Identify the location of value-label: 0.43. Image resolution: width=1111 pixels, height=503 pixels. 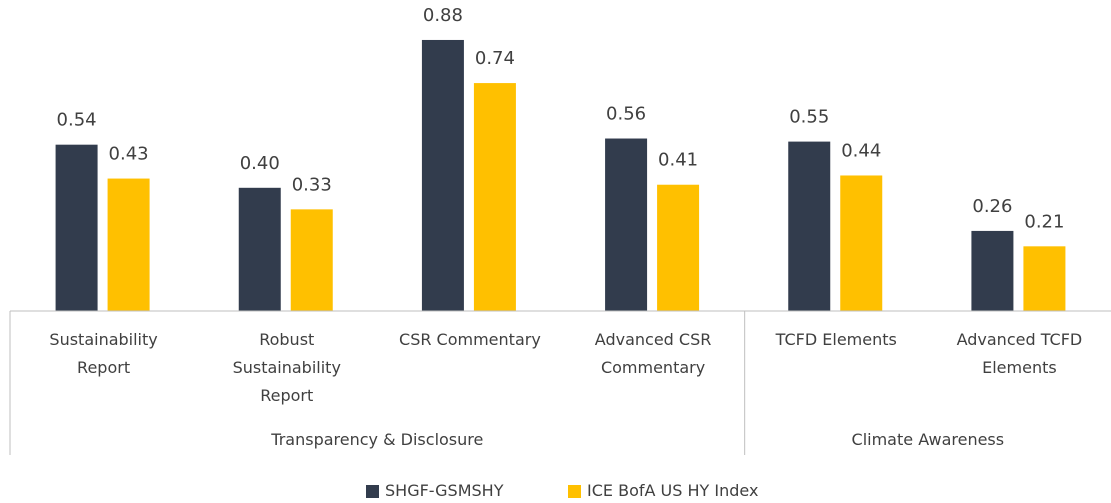
(129, 154).